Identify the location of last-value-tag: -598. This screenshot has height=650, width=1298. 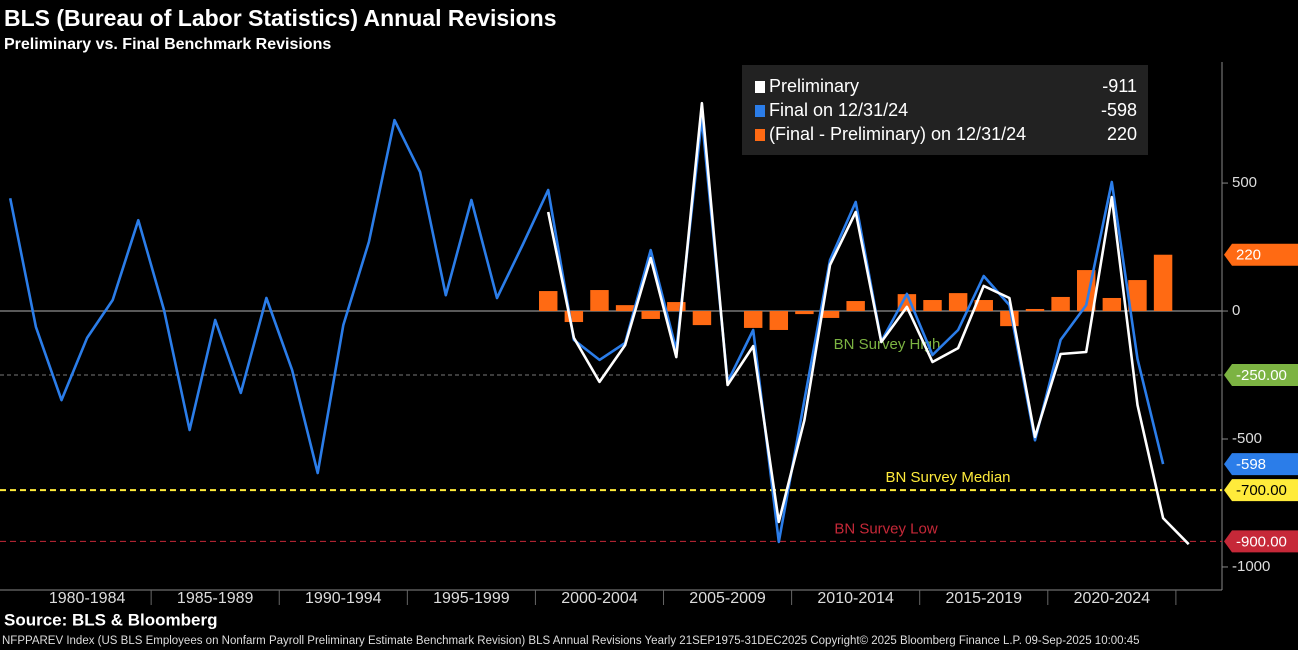
(1251, 464).